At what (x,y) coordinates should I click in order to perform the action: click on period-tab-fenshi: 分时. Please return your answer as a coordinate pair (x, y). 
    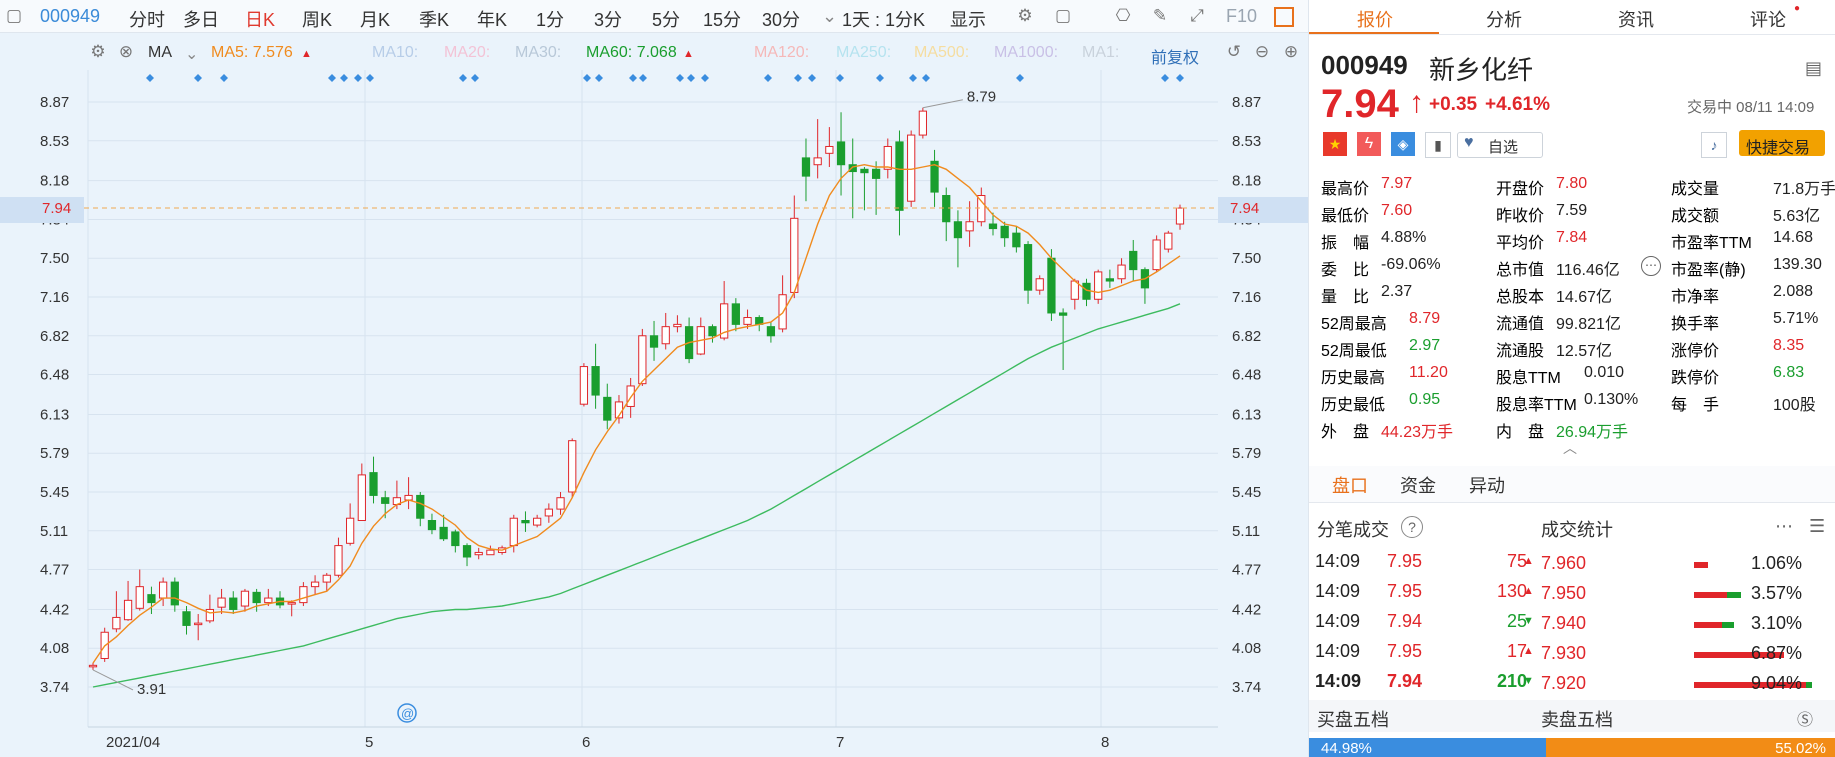
    Looking at the image, I should click on (147, 20).